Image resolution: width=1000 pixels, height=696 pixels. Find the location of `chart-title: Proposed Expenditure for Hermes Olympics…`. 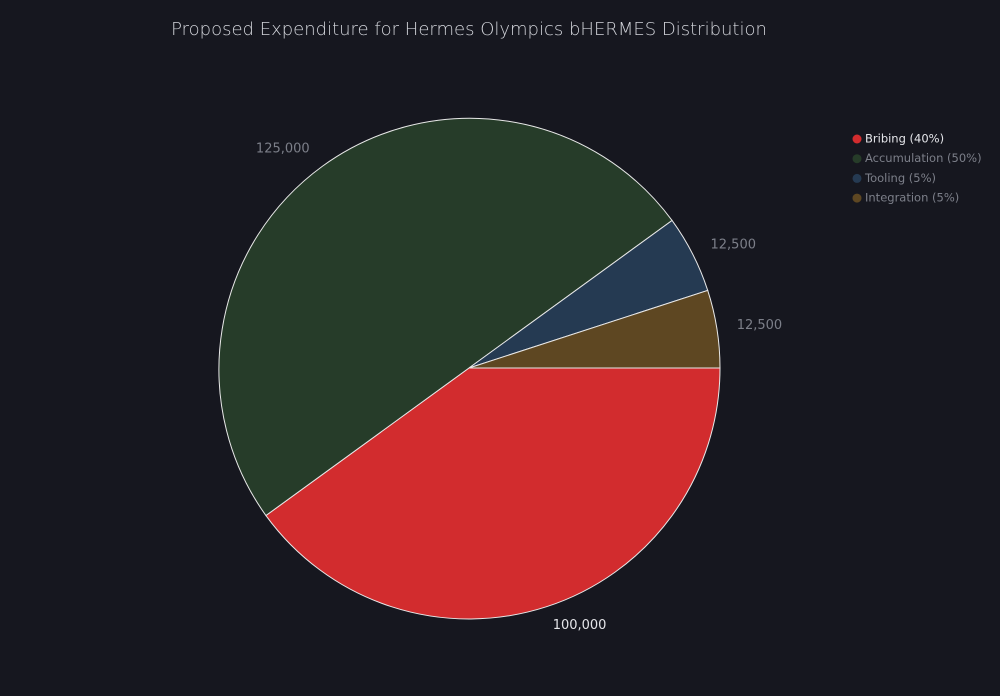

chart-title: Proposed Expenditure for Hermes Olympics… is located at coordinates (469, 29).